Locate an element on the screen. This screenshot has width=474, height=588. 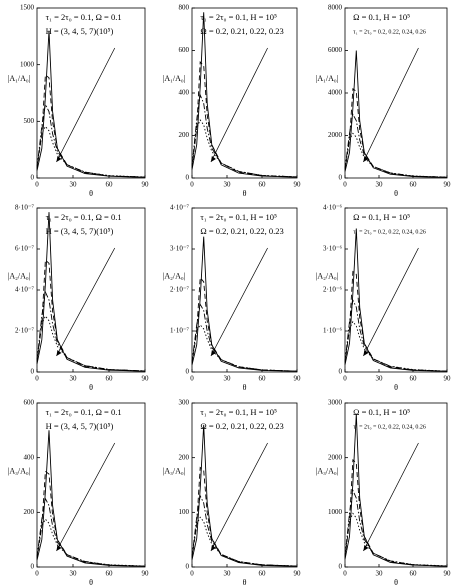
y-tick-label: 800 is located at coordinates (184, 8).